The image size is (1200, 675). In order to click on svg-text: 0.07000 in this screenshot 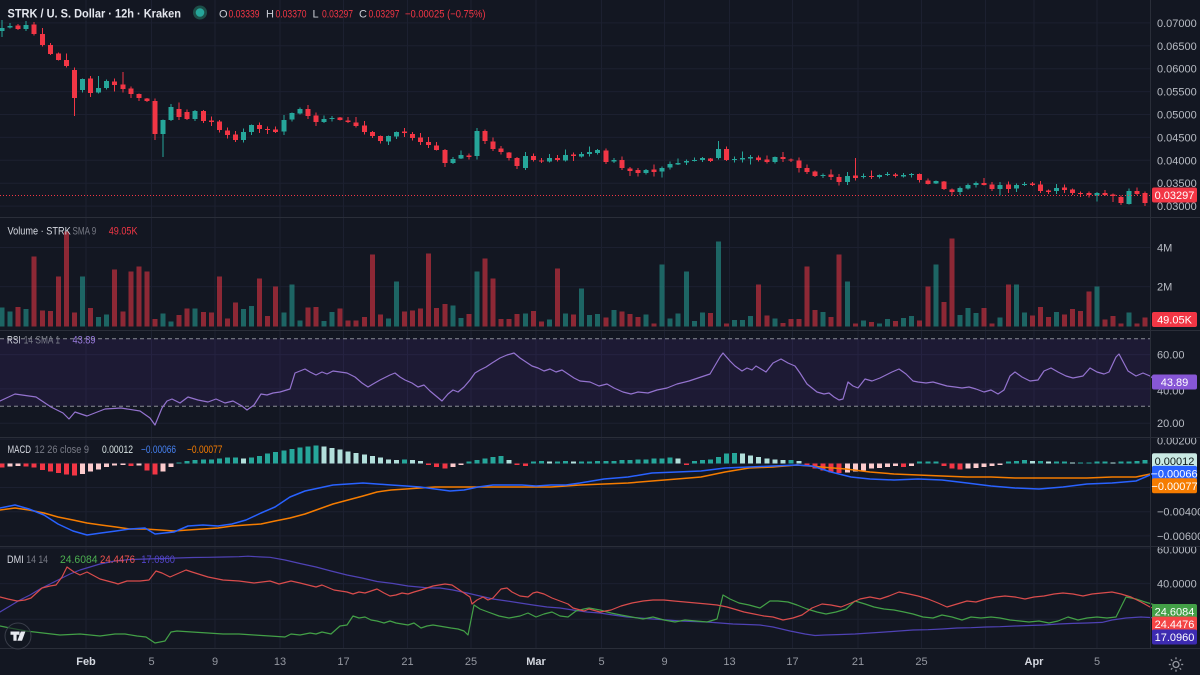, I will do `click(1177, 24)`.